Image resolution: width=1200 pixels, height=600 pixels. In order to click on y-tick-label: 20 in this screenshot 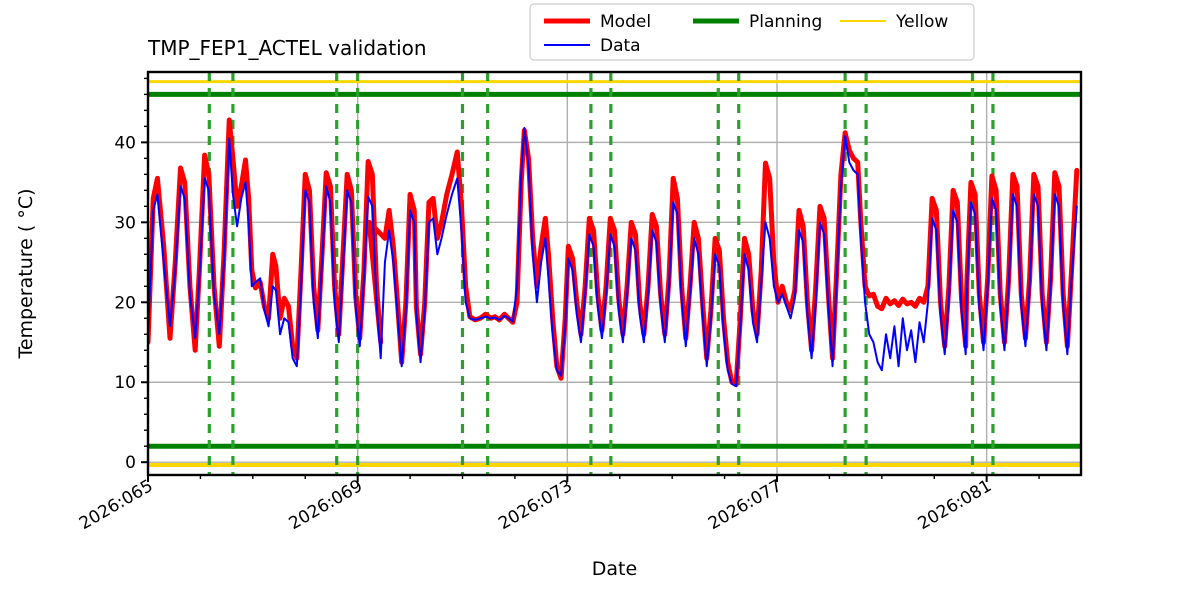, I will do `click(125, 303)`.